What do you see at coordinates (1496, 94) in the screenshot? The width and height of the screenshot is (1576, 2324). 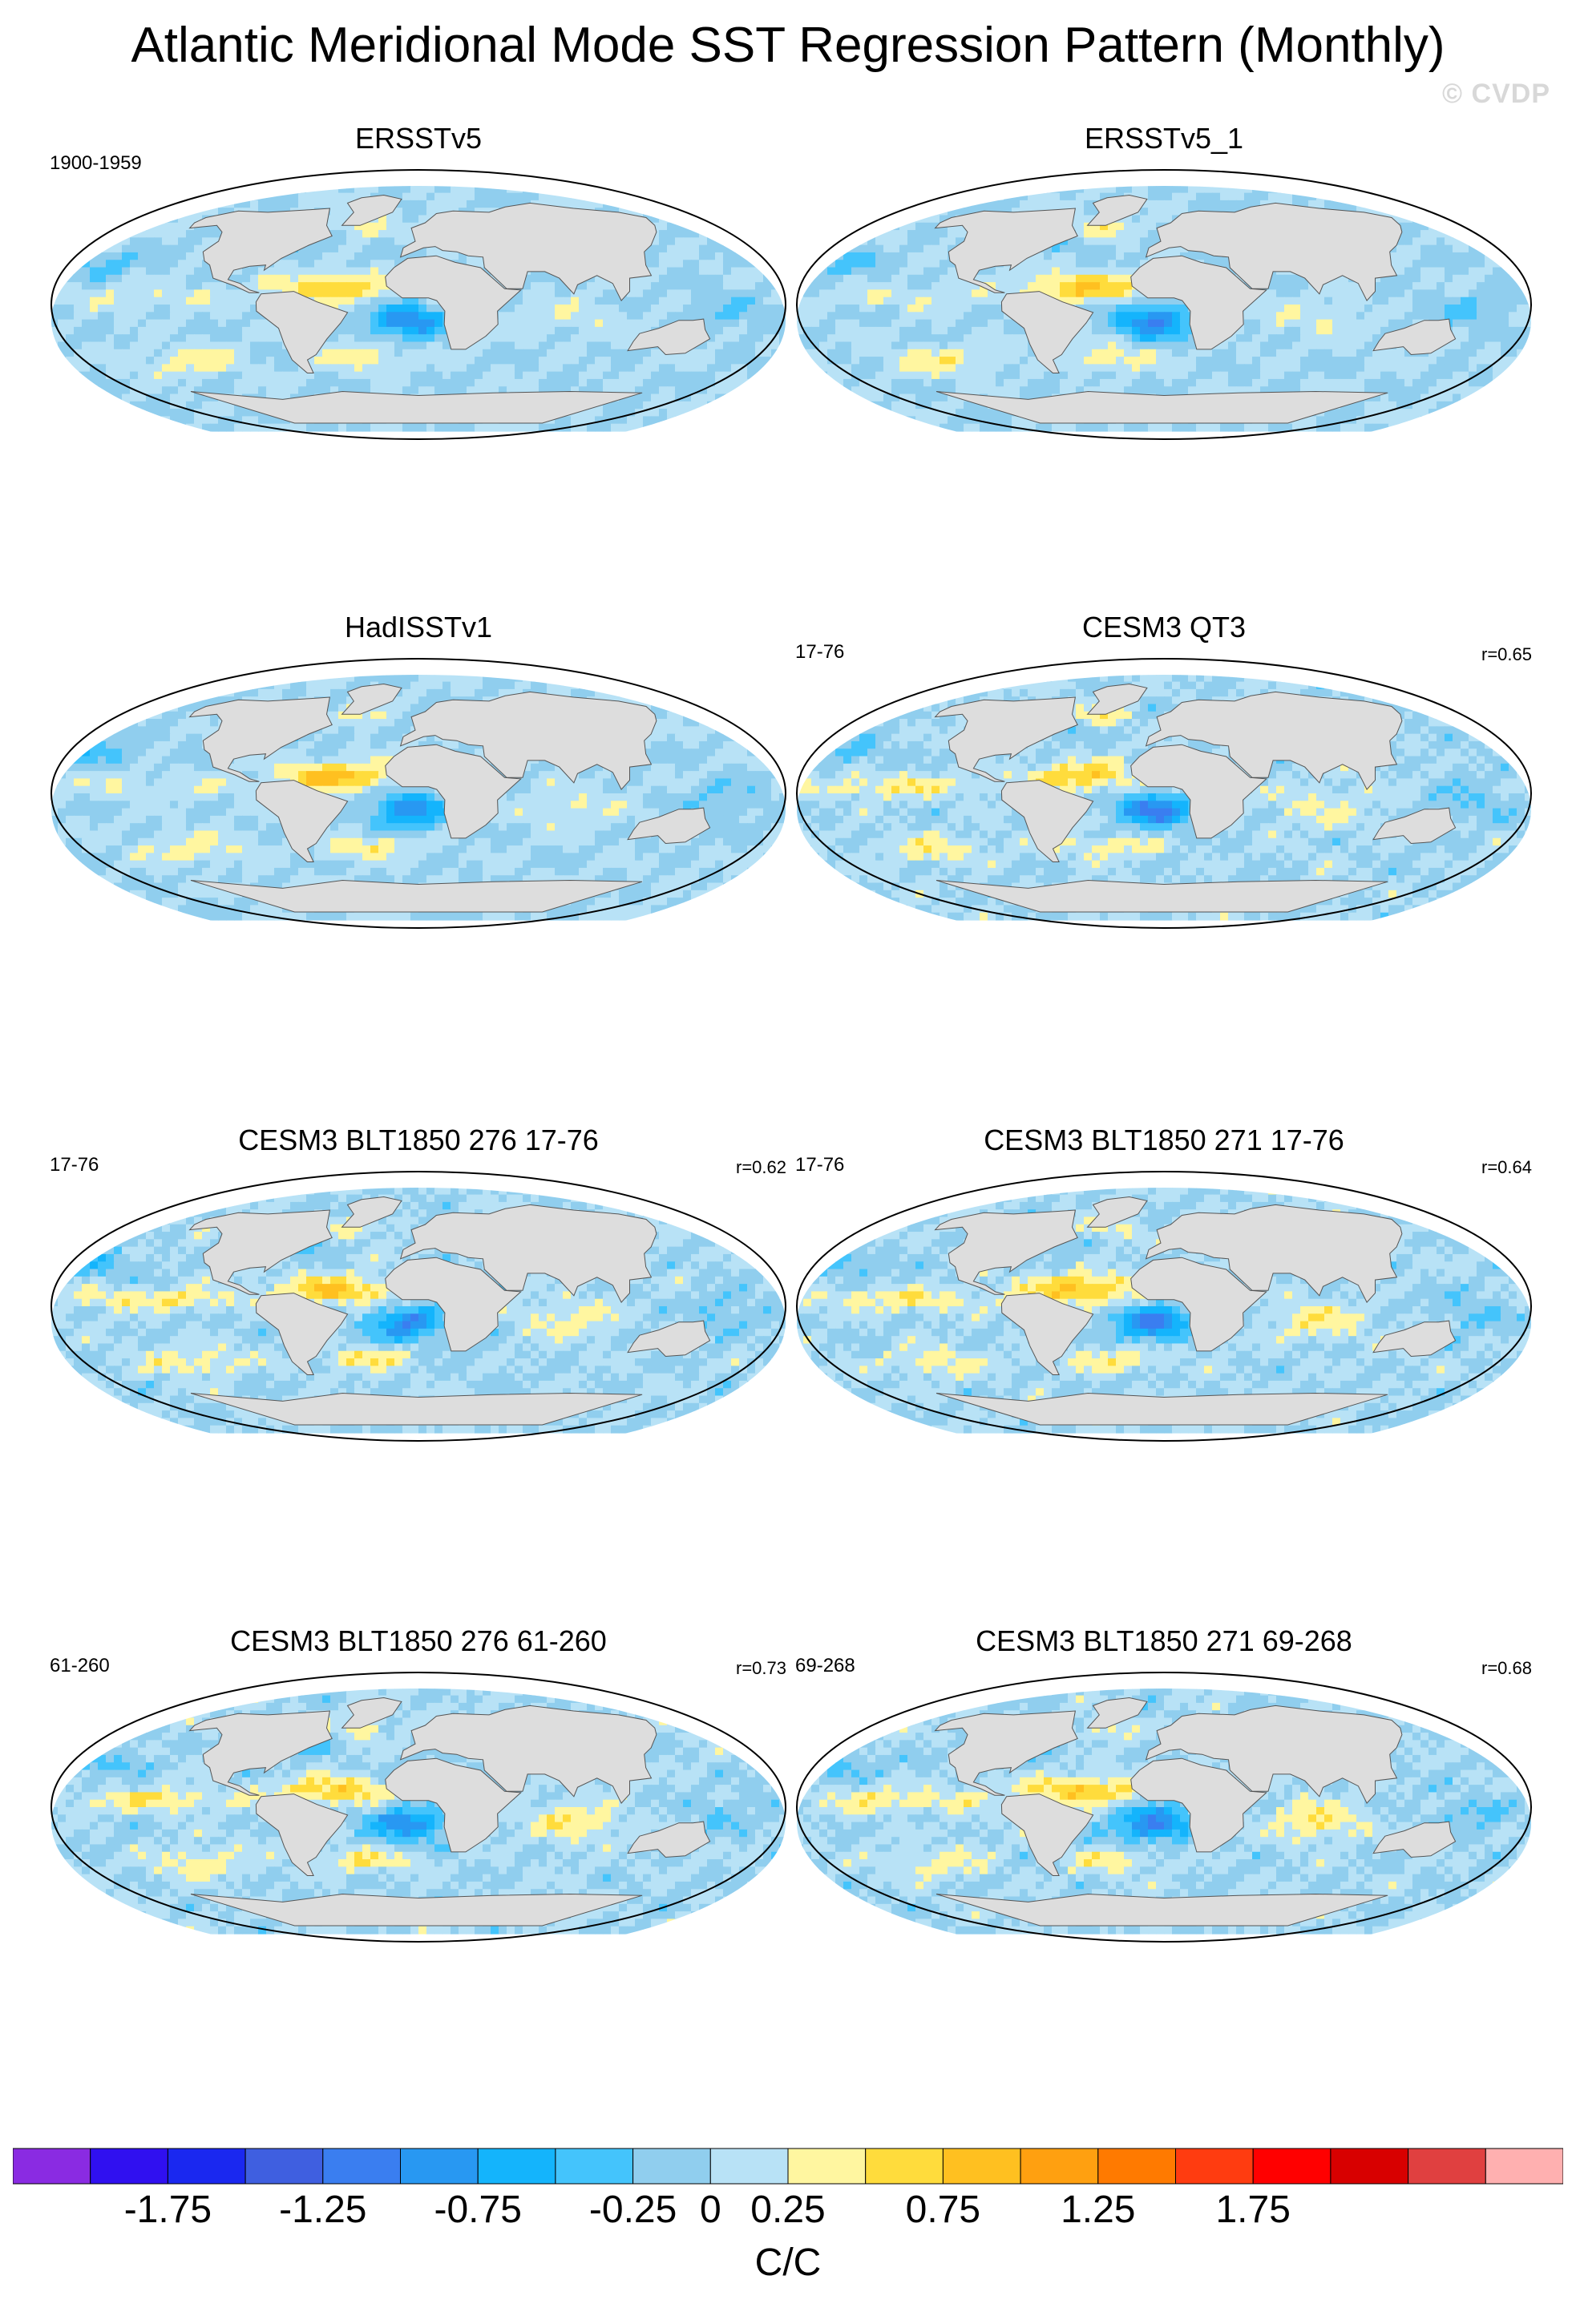 I see `watermark-text: © CVDP` at bounding box center [1496, 94].